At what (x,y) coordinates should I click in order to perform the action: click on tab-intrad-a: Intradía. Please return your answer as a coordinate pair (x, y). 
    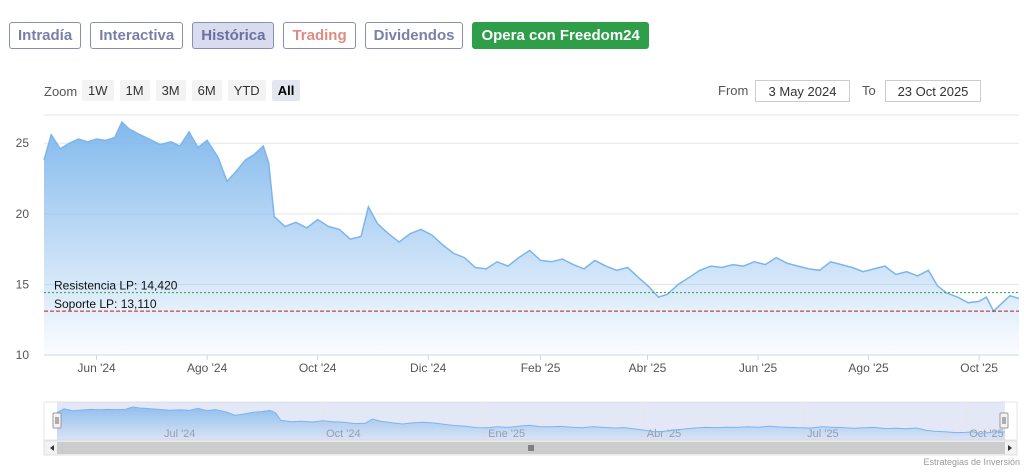
    Looking at the image, I should click on (45, 35).